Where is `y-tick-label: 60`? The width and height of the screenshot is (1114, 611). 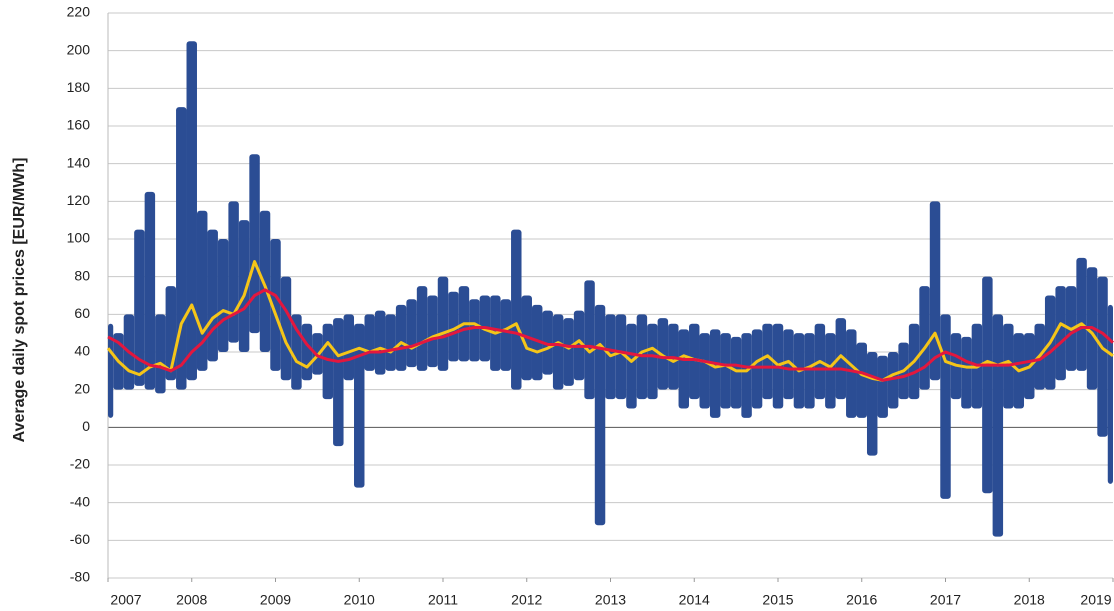
y-tick-label: 60 is located at coordinates (82, 313).